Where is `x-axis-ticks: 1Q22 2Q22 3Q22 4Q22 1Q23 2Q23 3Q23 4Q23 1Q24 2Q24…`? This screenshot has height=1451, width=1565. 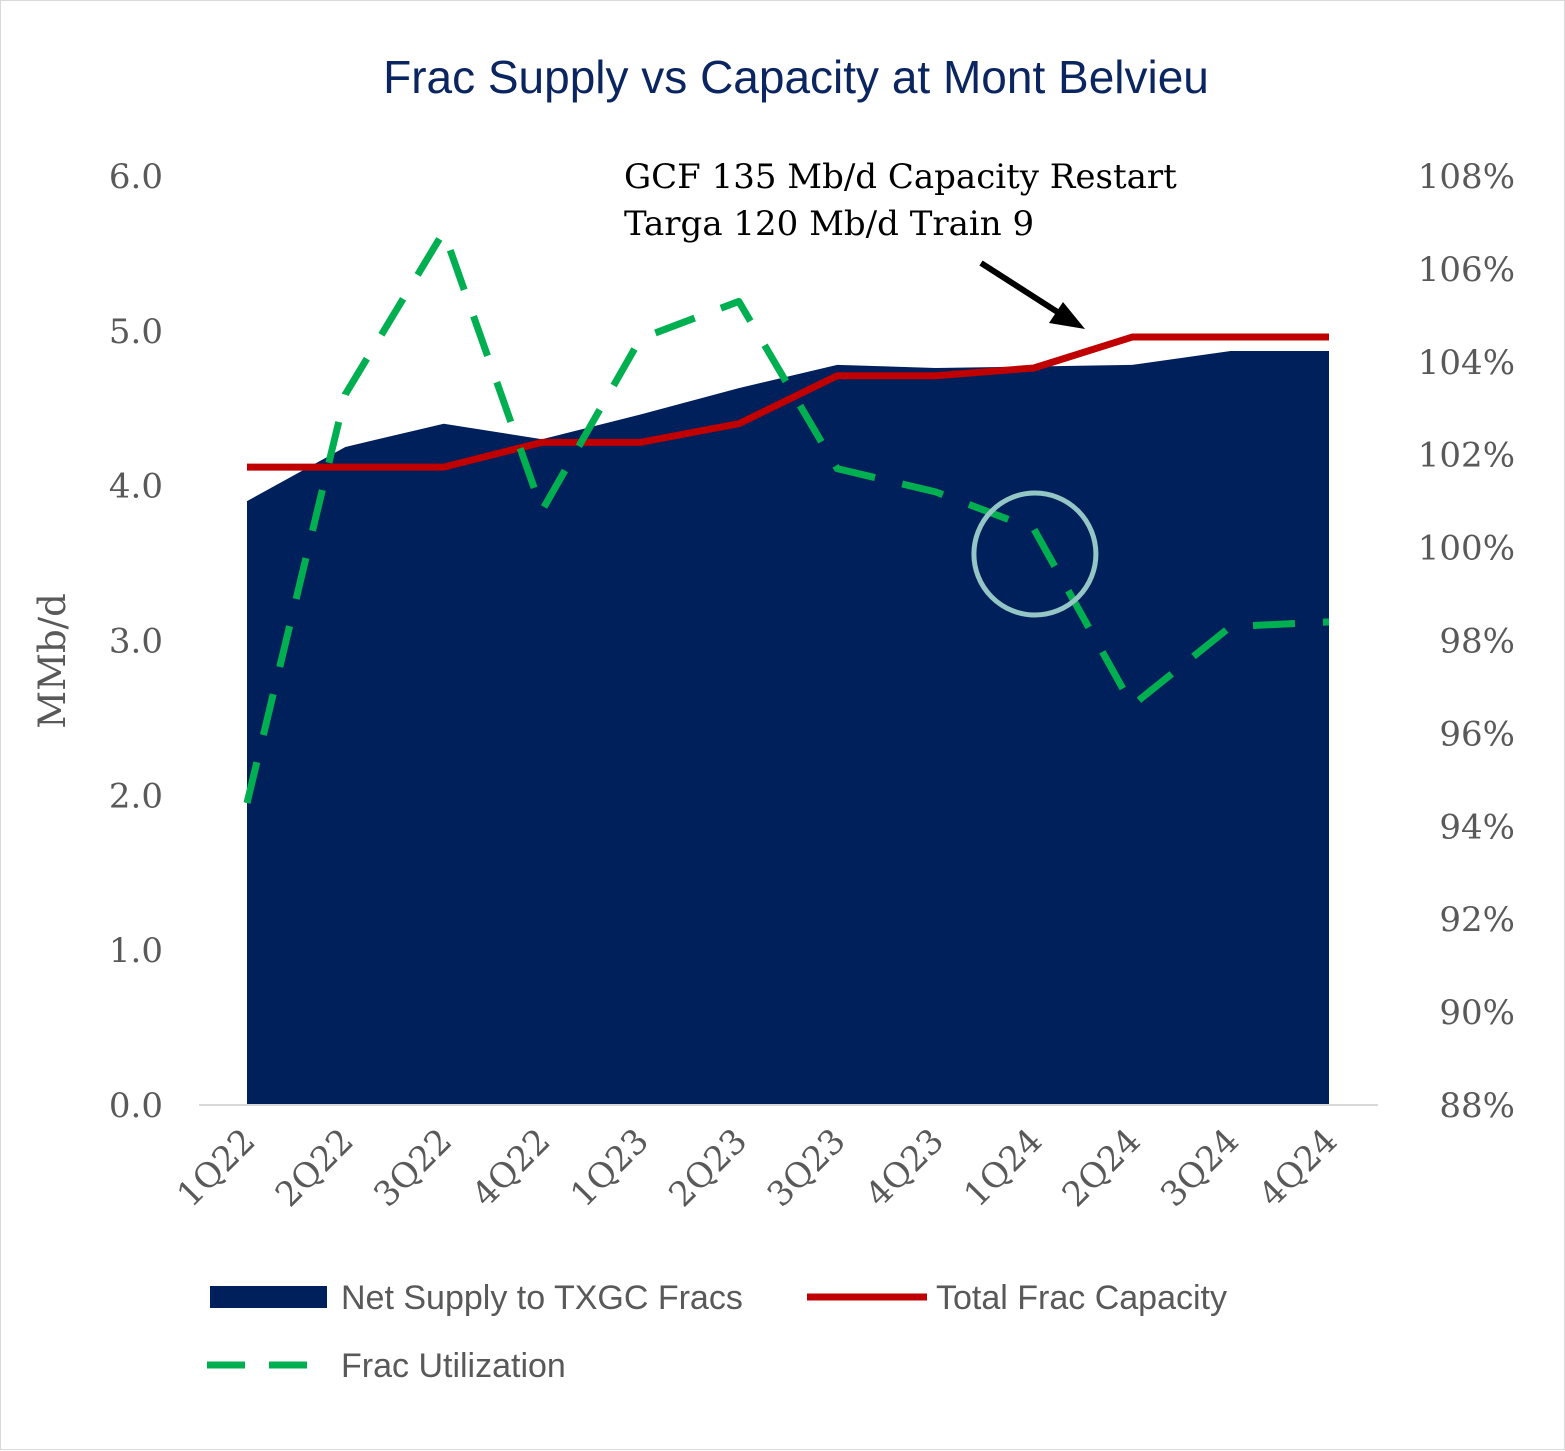
x-axis-ticks: 1Q22 2Q22 3Q22 4Q22 1Q23 2Q23 3Q23 4Q23 1Q24 2Q24… is located at coordinates (757, 1168).